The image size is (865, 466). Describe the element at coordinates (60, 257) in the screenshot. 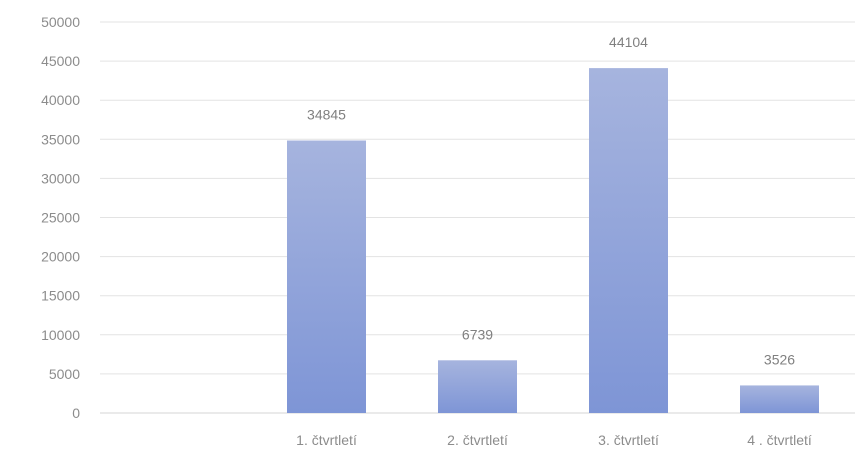

I see `y-tick-label: 20000` at that location.